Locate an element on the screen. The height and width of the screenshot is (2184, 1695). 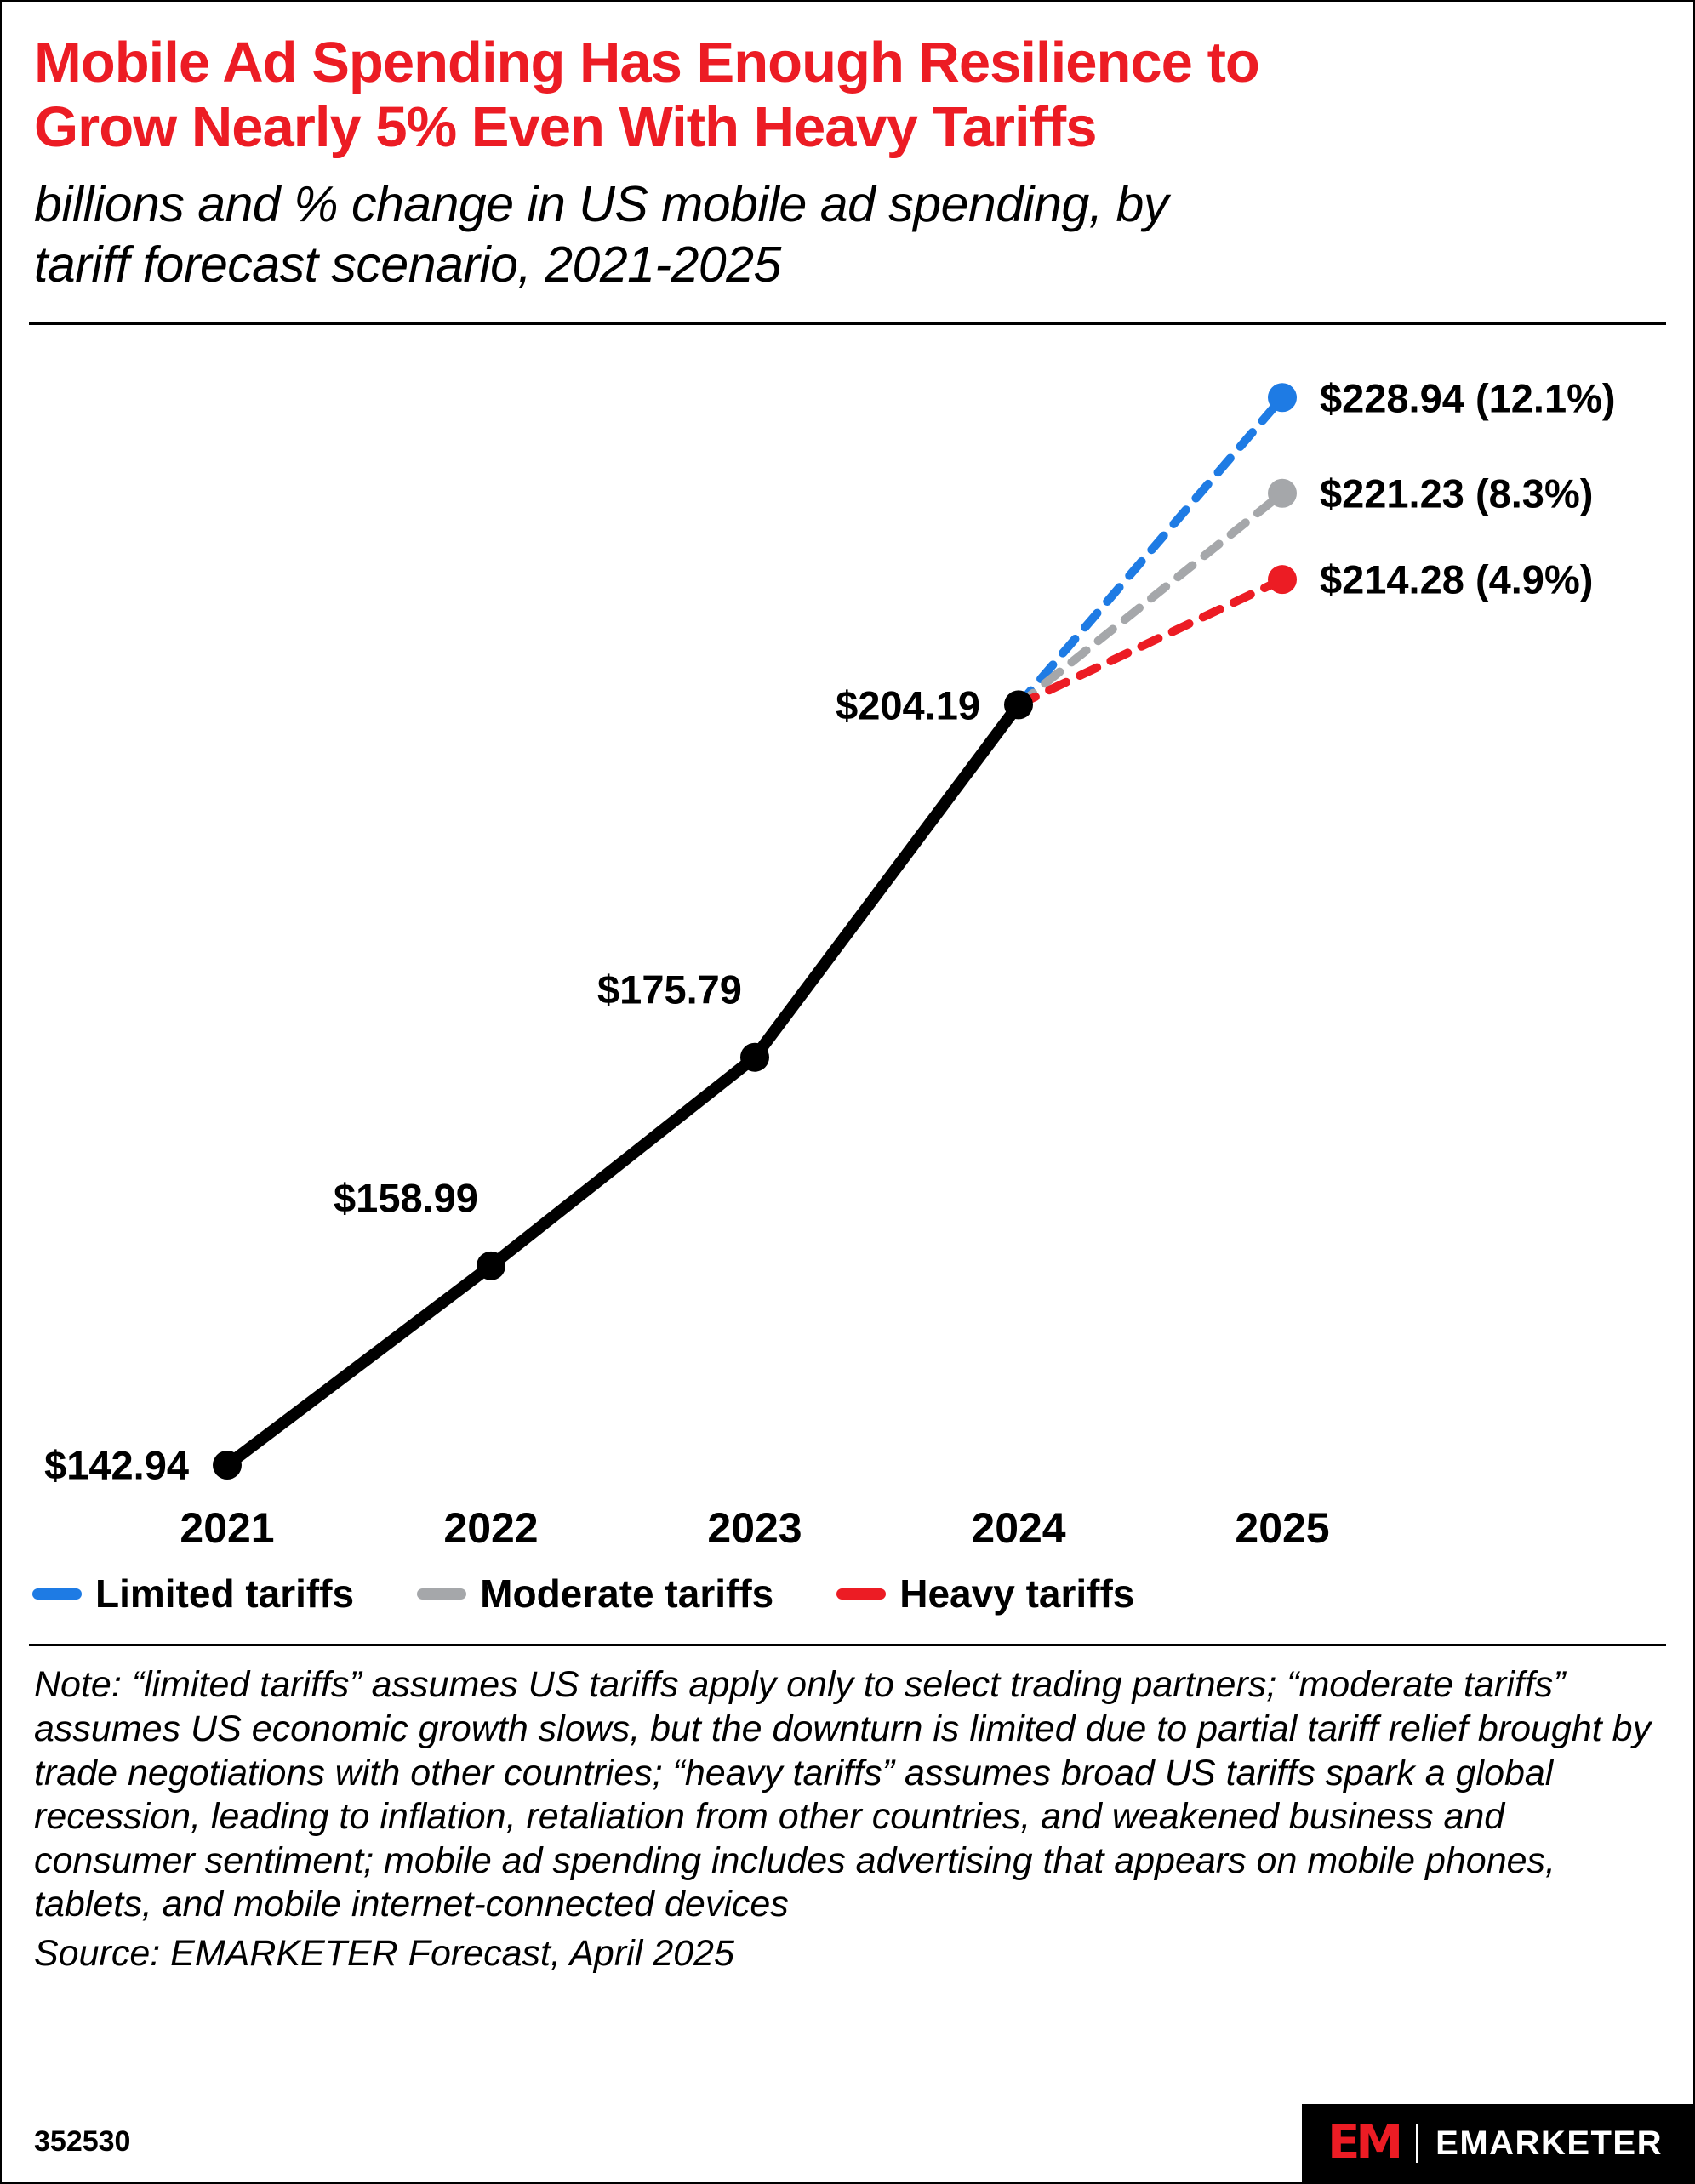
x-tick-2025: 2025 is located at coordinates (1282, 1528).